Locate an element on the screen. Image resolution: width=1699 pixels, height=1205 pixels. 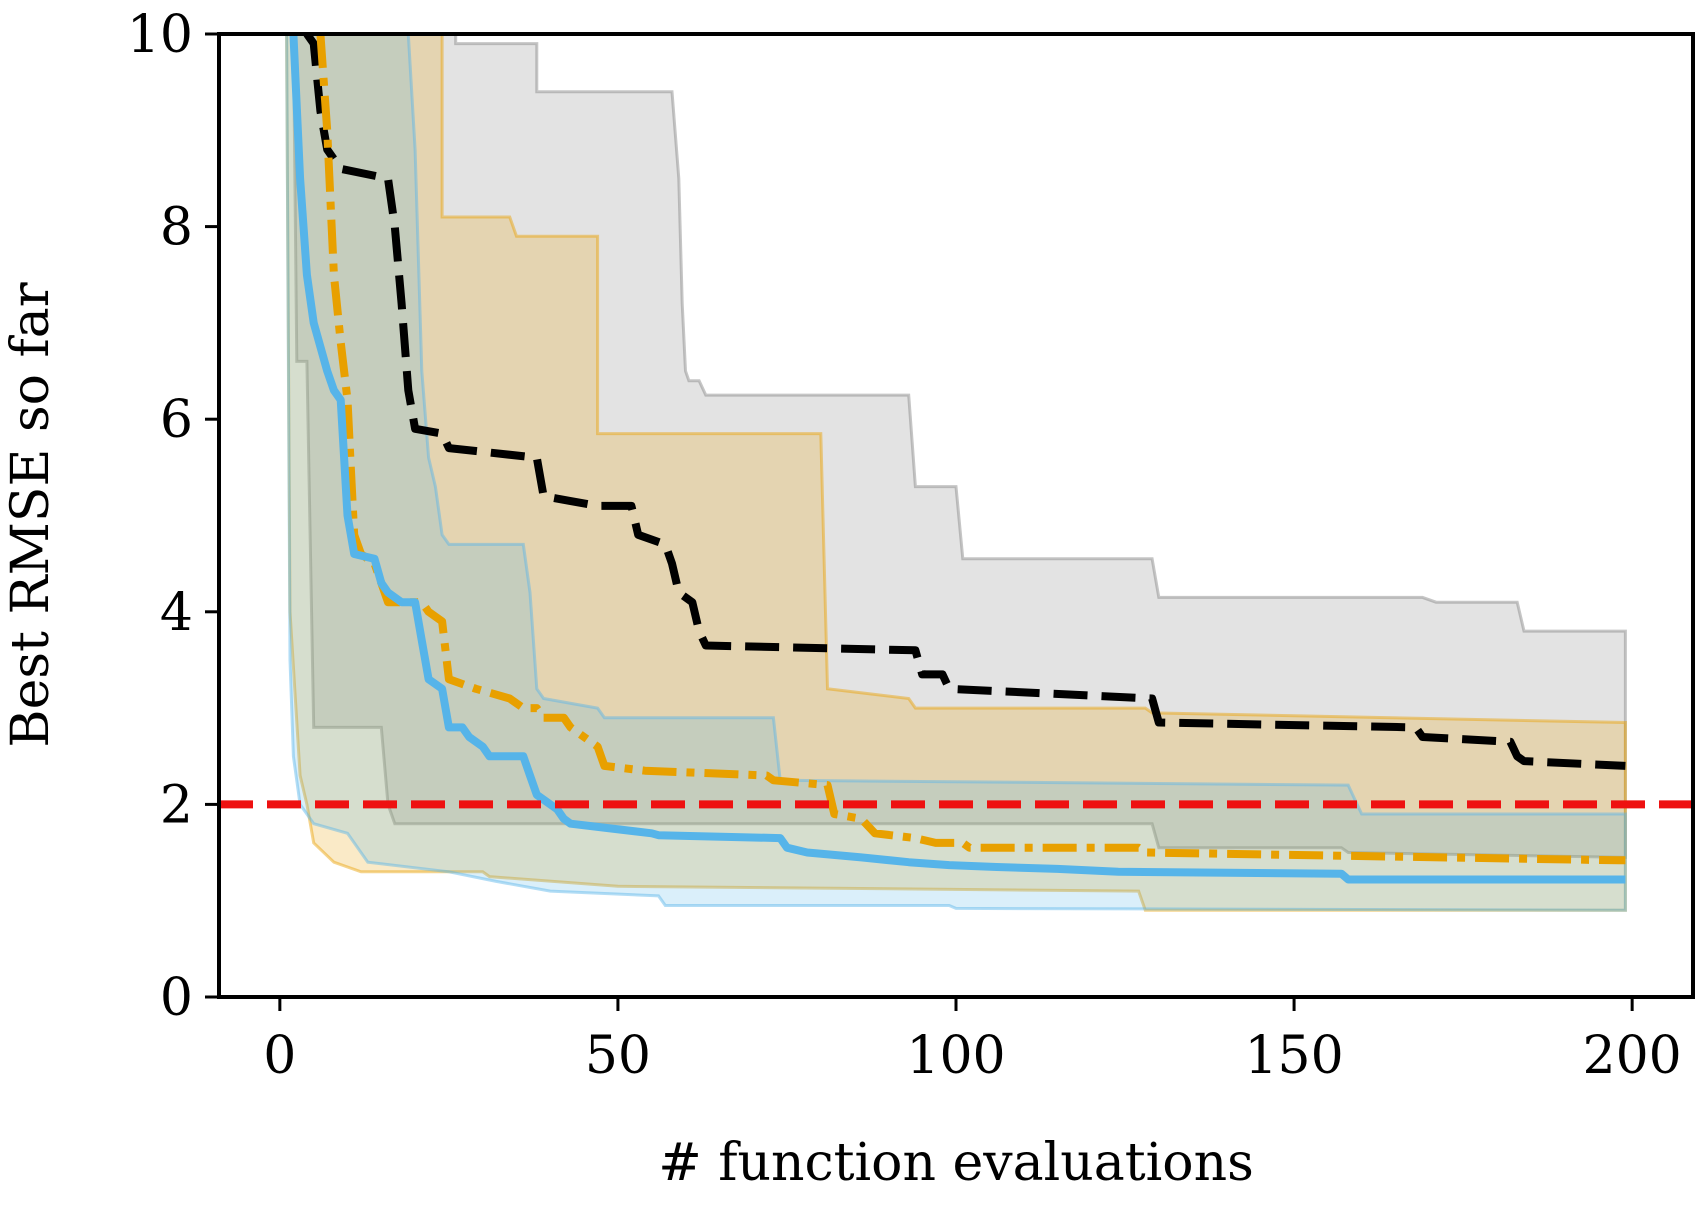
y-axis: 0 2 4 6 8 10 is located at coordinates (173, 516).